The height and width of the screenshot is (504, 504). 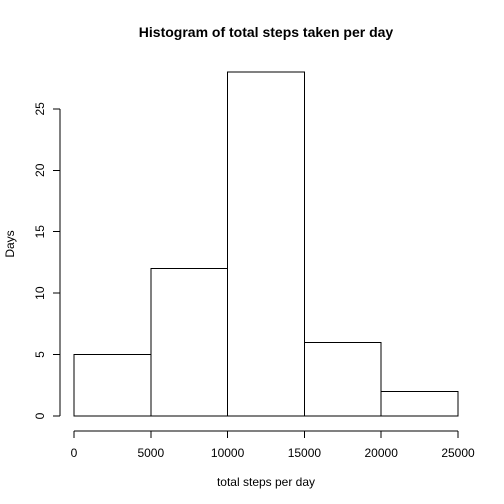 What do you see at coordinates (40, 232) in the screenshot?
I see `y-tick-label: 15` at bounding box center [40, 232].